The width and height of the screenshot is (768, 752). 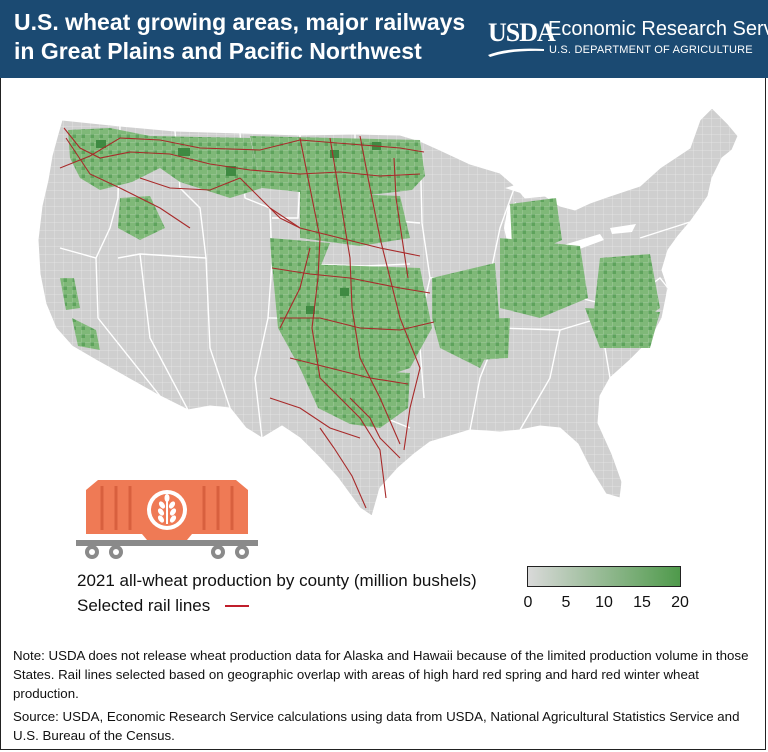 What do you see at coordinates (167, 510) in the screenshot?
I see `wheat-icon` at bounding box center [167, 510].